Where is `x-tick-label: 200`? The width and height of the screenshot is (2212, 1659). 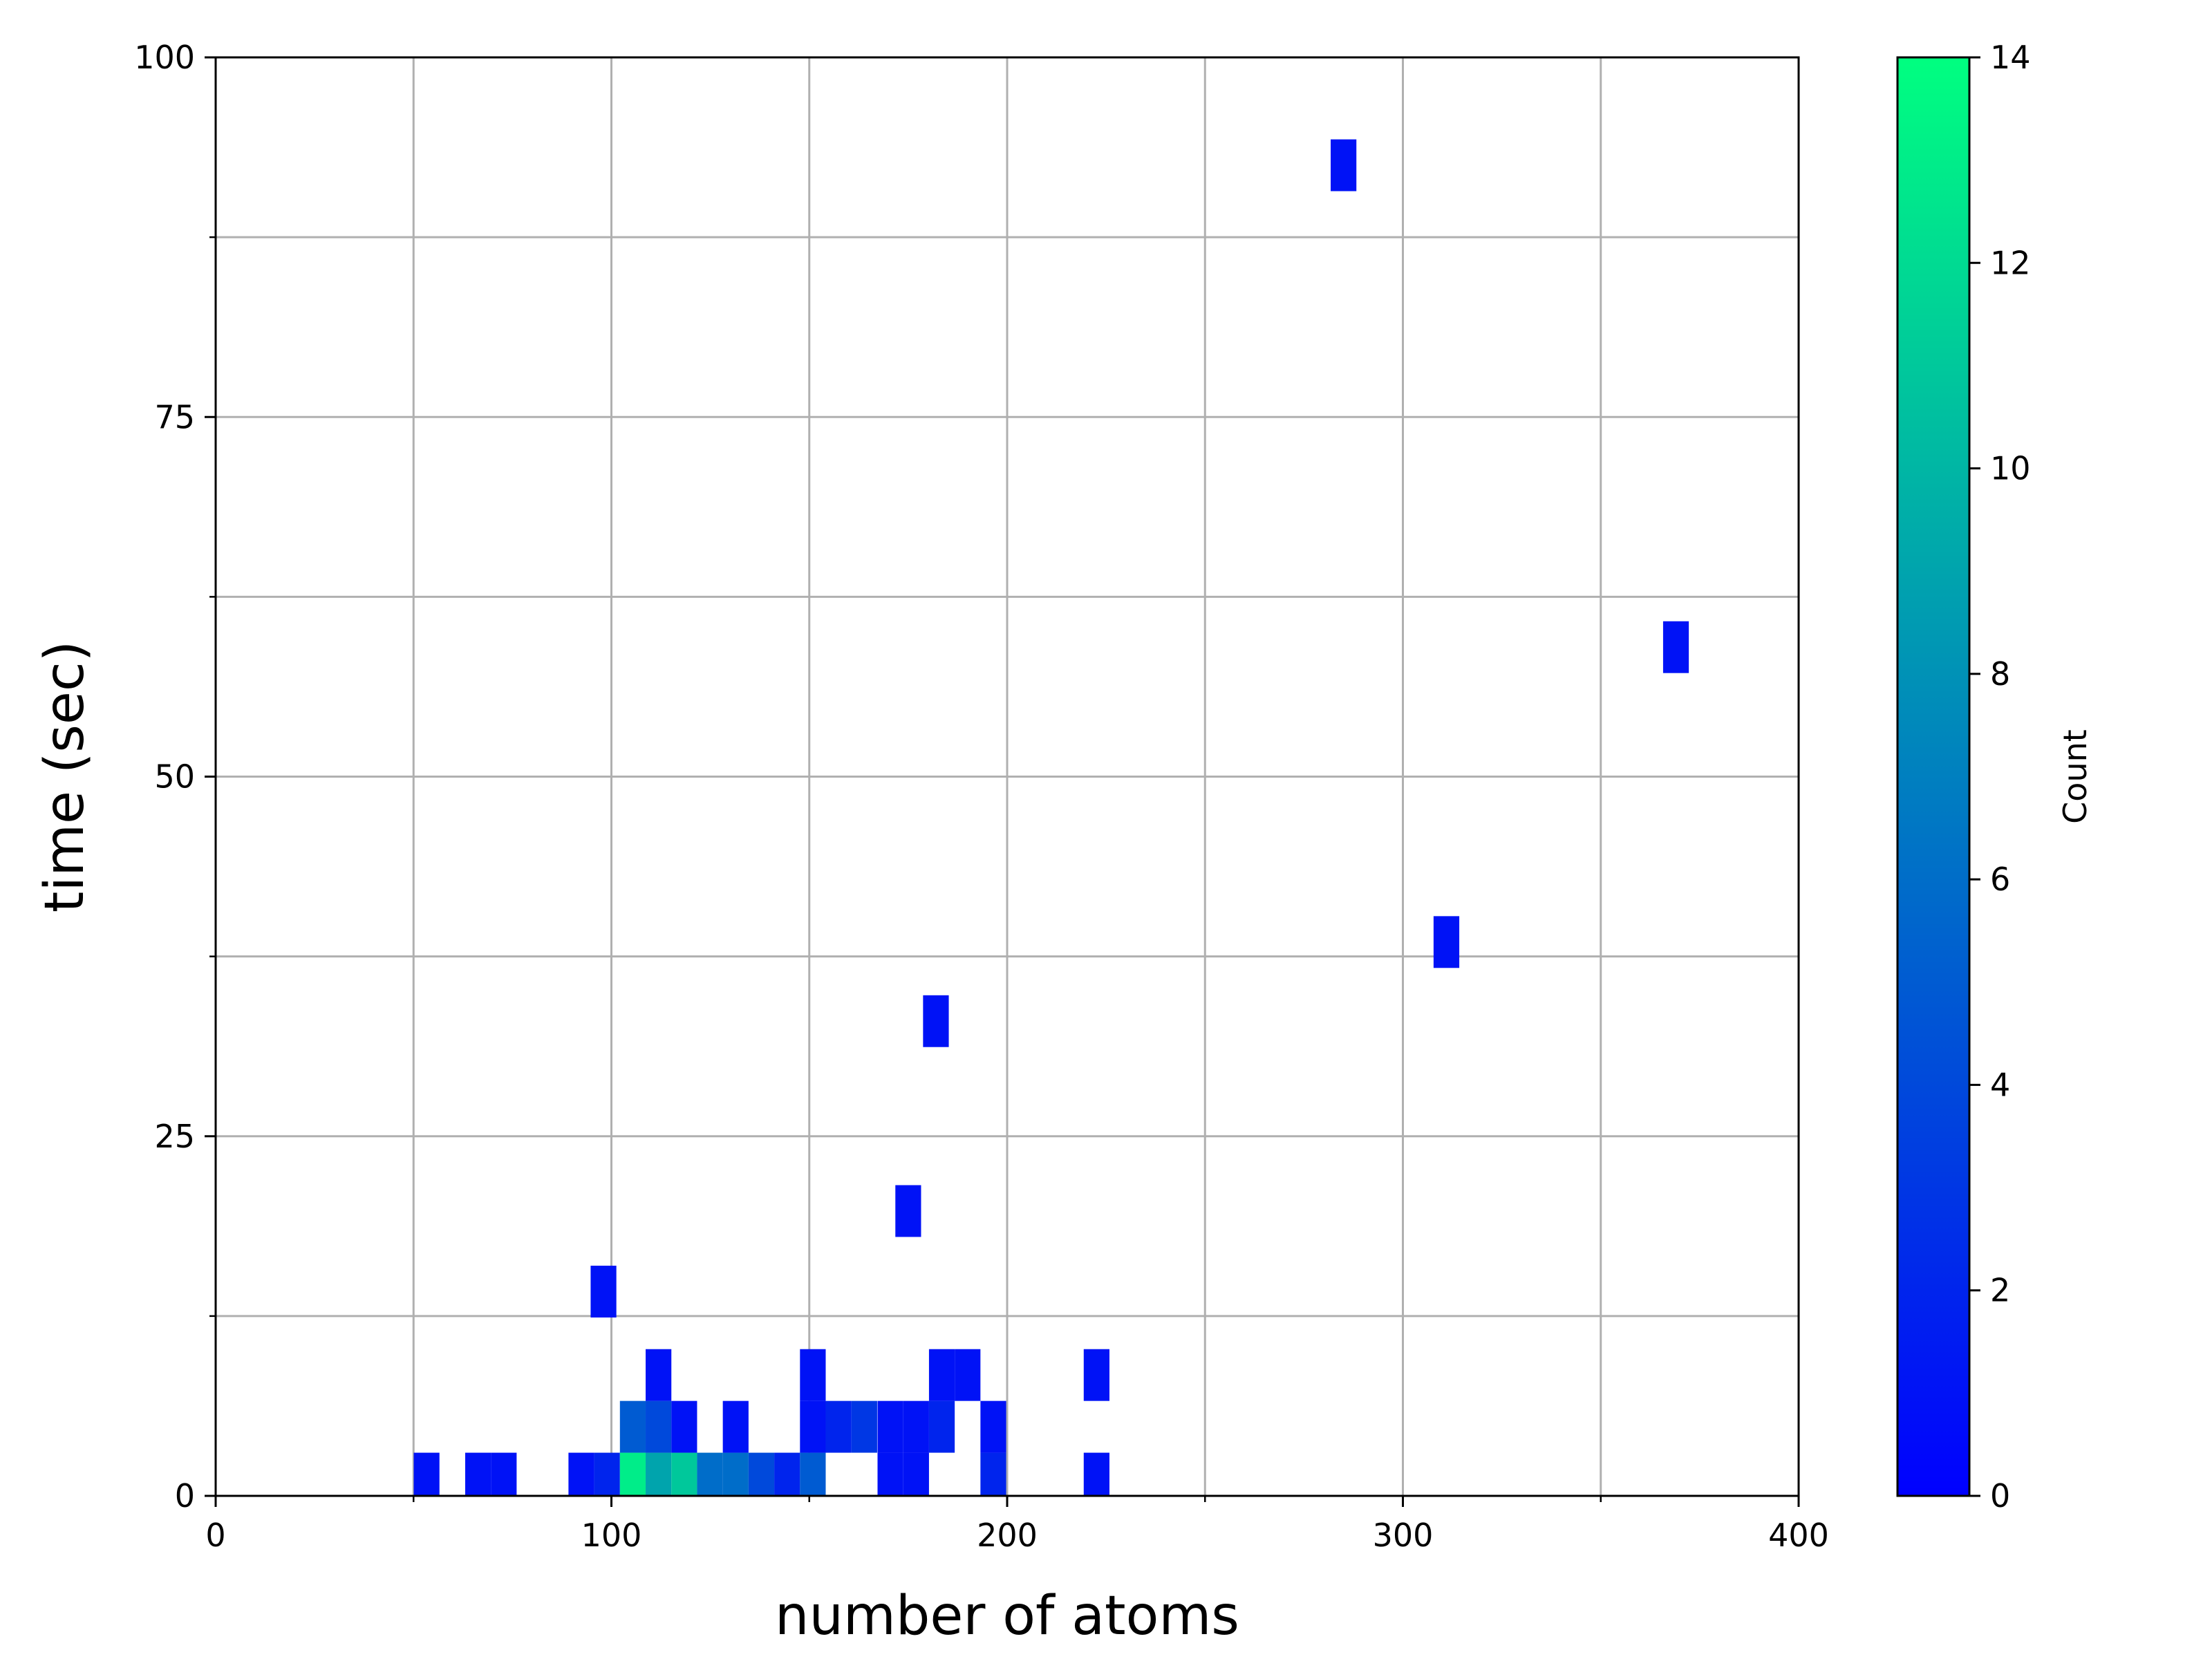 x-tick-label: 200 is located at coordinates (1007, 1535).